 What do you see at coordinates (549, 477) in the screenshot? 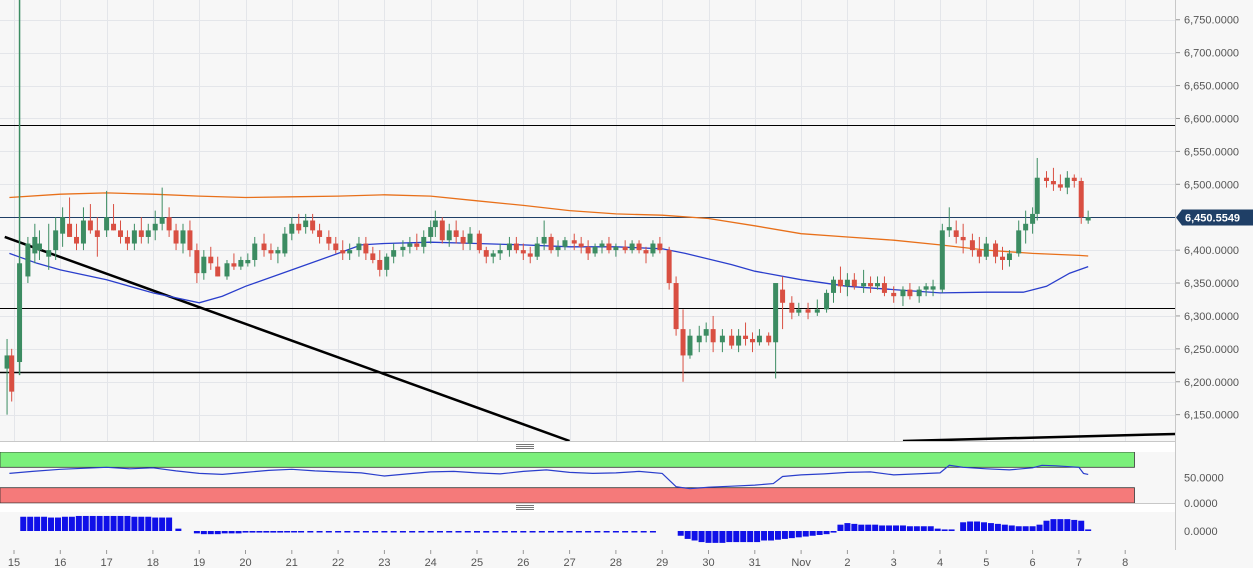
I see `oscillator-line` at bounding box center [549, 477].